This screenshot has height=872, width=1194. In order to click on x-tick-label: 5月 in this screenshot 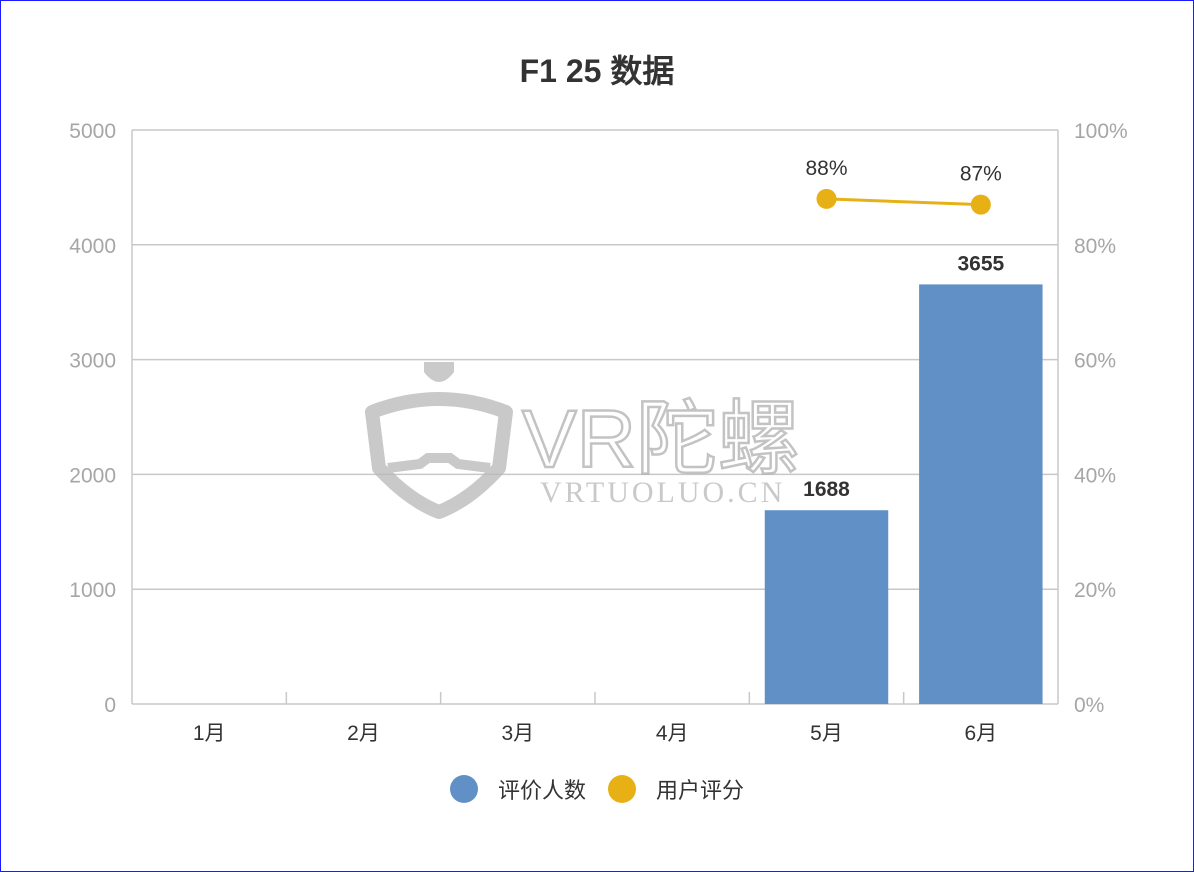, I will do `click(826, 733)`.